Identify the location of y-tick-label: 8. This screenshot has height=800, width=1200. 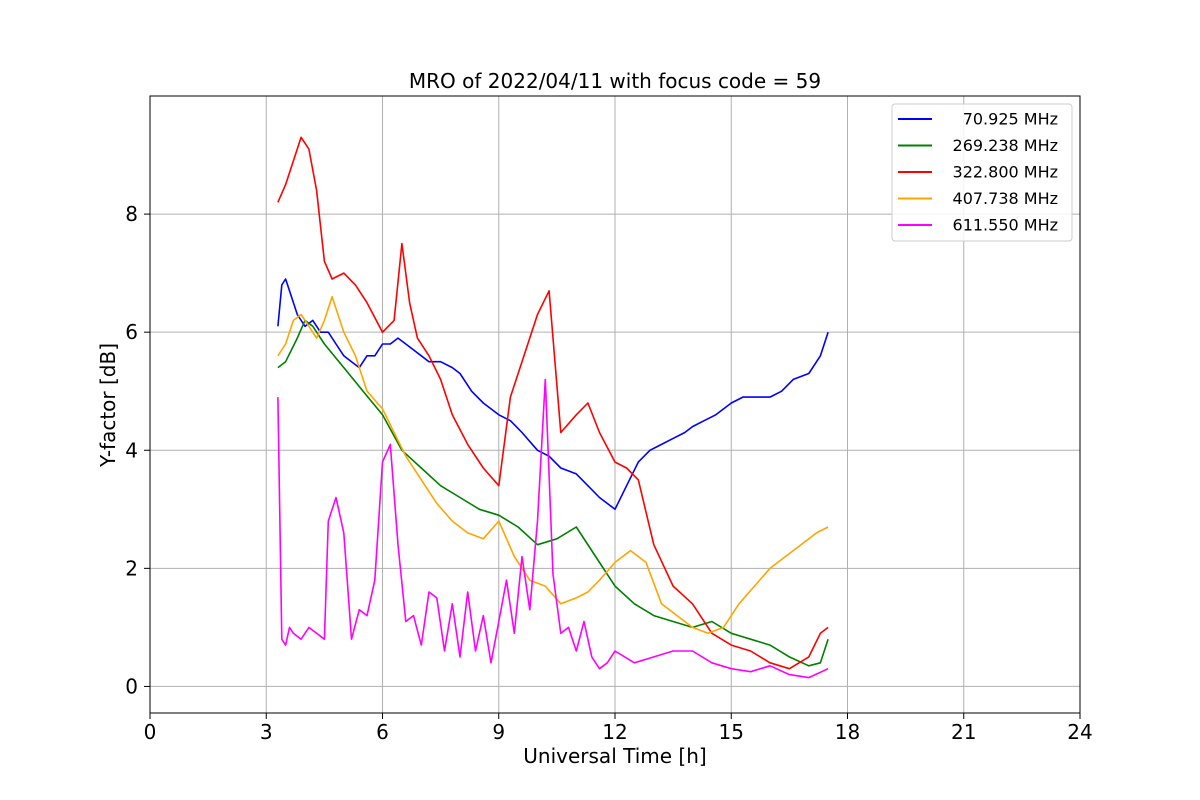
(131, 214).